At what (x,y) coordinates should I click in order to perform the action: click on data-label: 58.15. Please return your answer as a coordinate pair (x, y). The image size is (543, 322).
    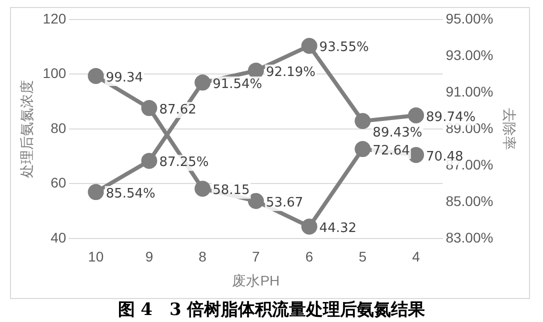
    Looking at the image, I should click on (231, 190).